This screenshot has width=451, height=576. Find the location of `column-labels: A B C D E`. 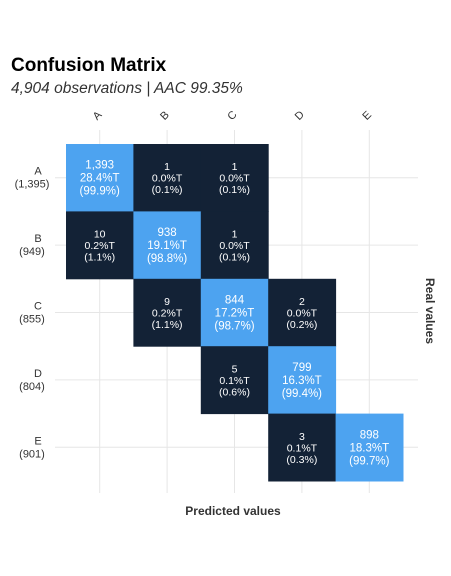

column-labels: A B C D E is located at coordinates (232, 116).